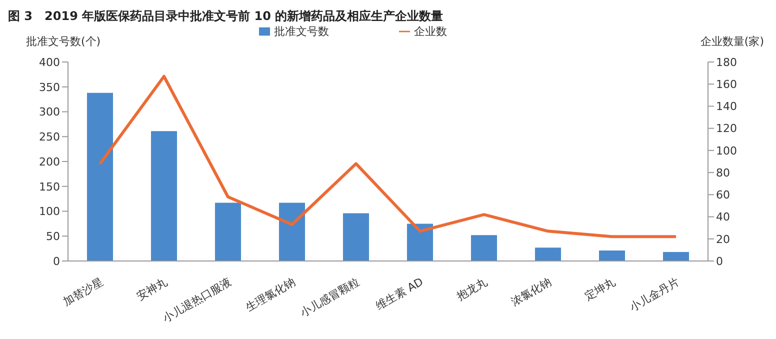  What do you see at coordinates (63, 41) in the screenshot?
I see `y-axis-title: 批准文号数(个)` at bounding box center [63, 41].